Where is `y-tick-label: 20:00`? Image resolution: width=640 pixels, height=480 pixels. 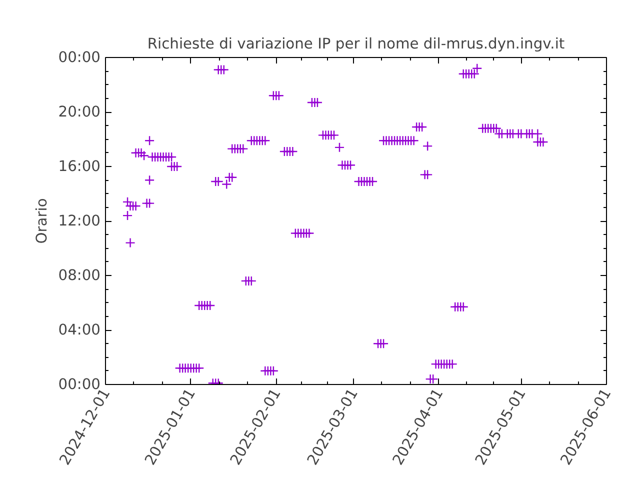
y-tick-label: 20:00 is located at coordinates (79, 112).